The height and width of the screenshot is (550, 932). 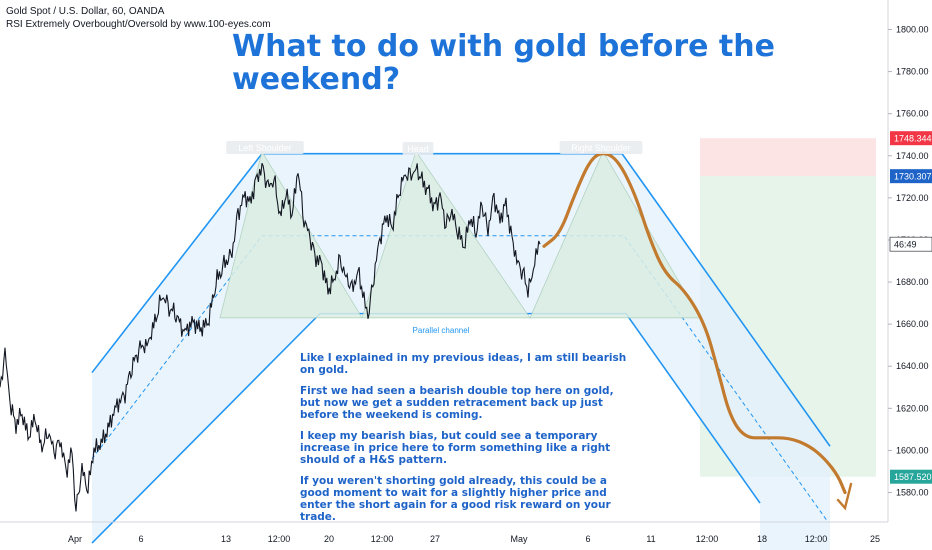 I want to click on right-shoulder-label: Right Shoulder, so click(x=601, y=148).